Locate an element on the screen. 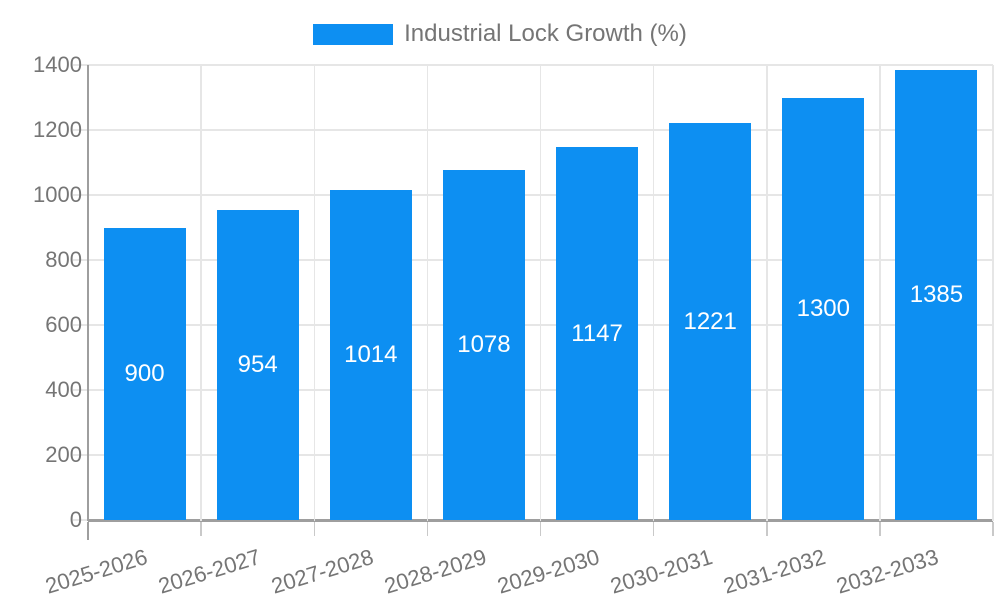  bar-value-label: 1078 is located at coordinates (484, 344).